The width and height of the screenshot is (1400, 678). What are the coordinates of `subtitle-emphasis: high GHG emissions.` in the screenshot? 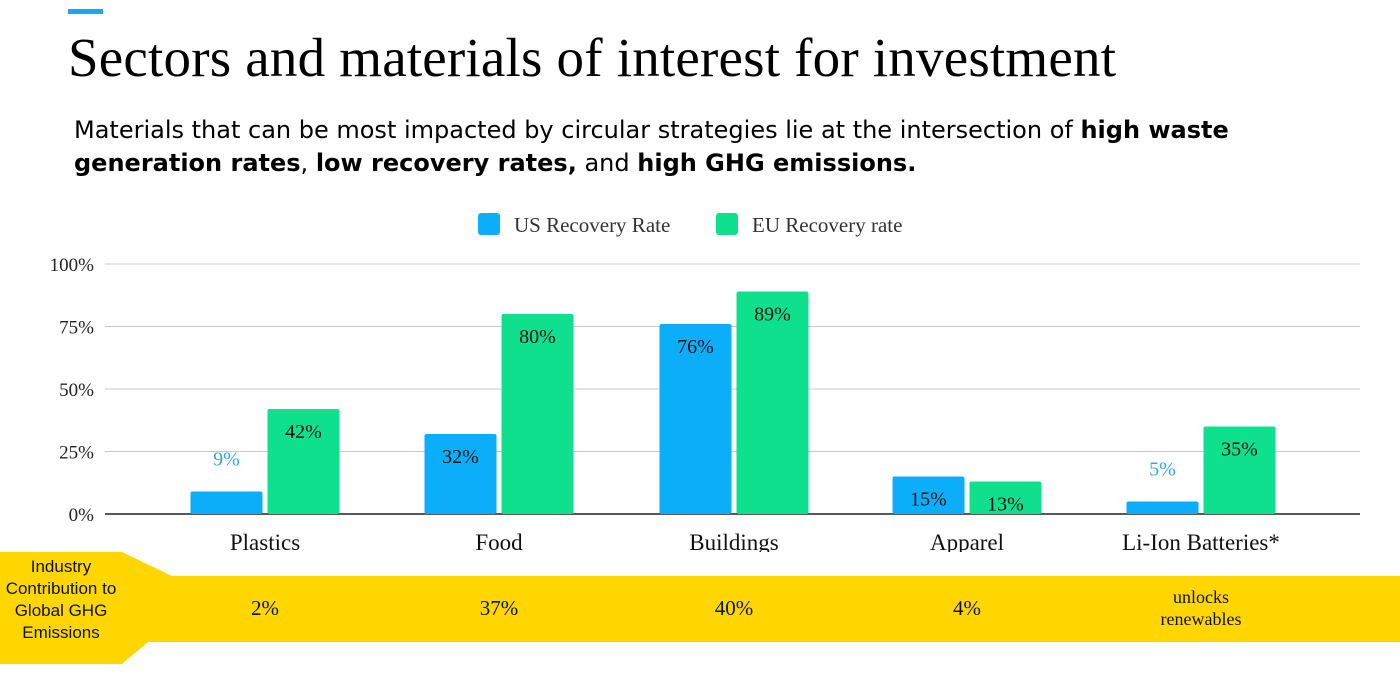 It's located at (777, 163).